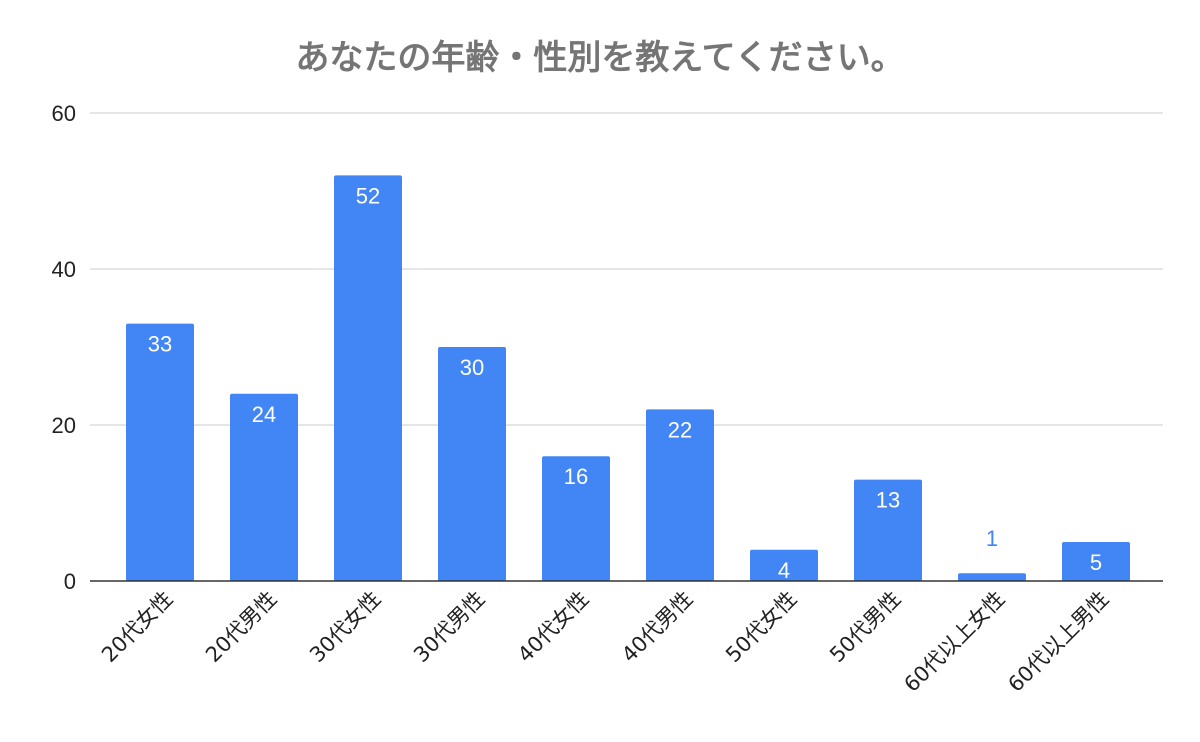 The height and width of the screenshot is (742, 1200). Describe the element at coordinates (160, 452) in the screenshot. I see `bar-20代女性` at that location.